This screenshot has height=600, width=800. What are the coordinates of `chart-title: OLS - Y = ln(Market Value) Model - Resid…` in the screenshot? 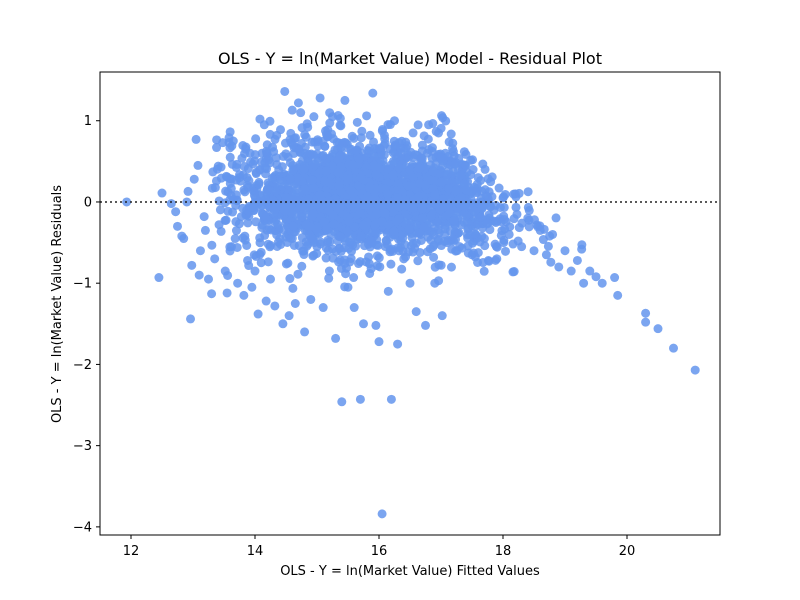 It's located at (410, 58).